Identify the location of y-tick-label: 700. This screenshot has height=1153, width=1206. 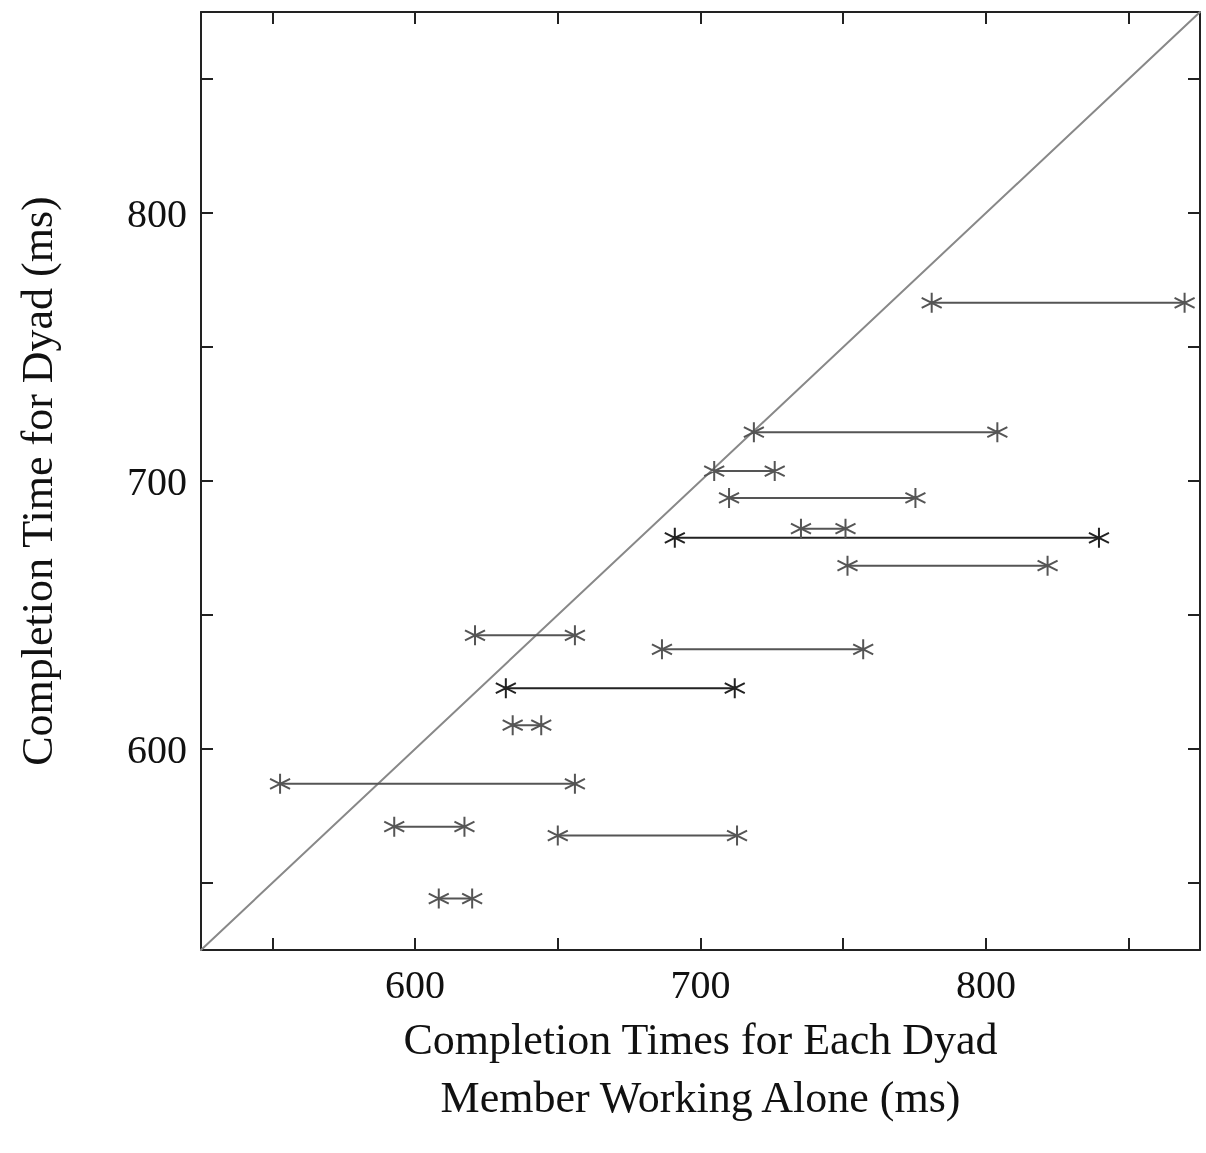
(157, 481).